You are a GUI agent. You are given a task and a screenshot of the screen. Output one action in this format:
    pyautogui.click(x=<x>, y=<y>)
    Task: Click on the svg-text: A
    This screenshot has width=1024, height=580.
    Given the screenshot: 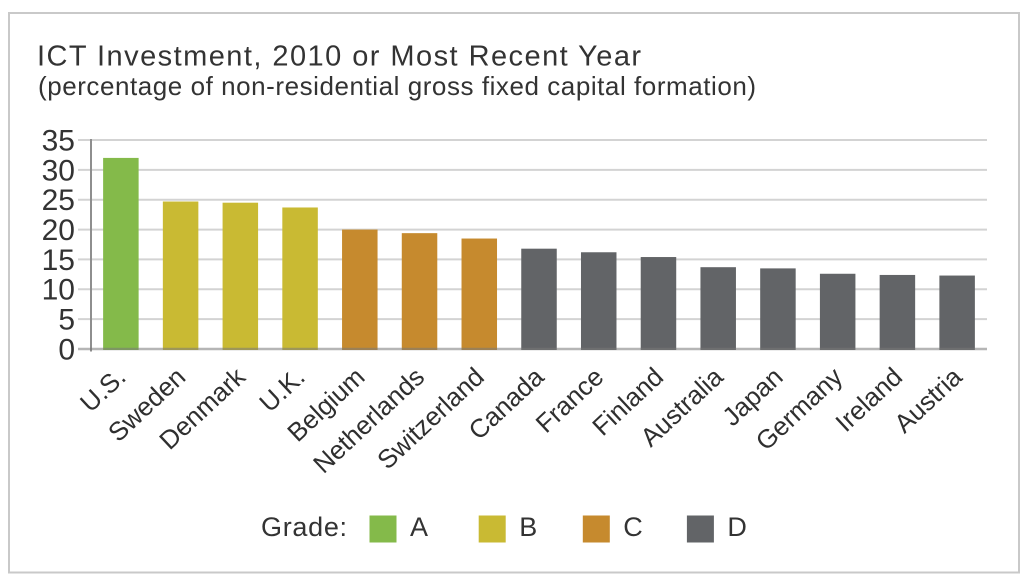 What is the action you would take?
    pyautogui.click(x=419, y=527)
    